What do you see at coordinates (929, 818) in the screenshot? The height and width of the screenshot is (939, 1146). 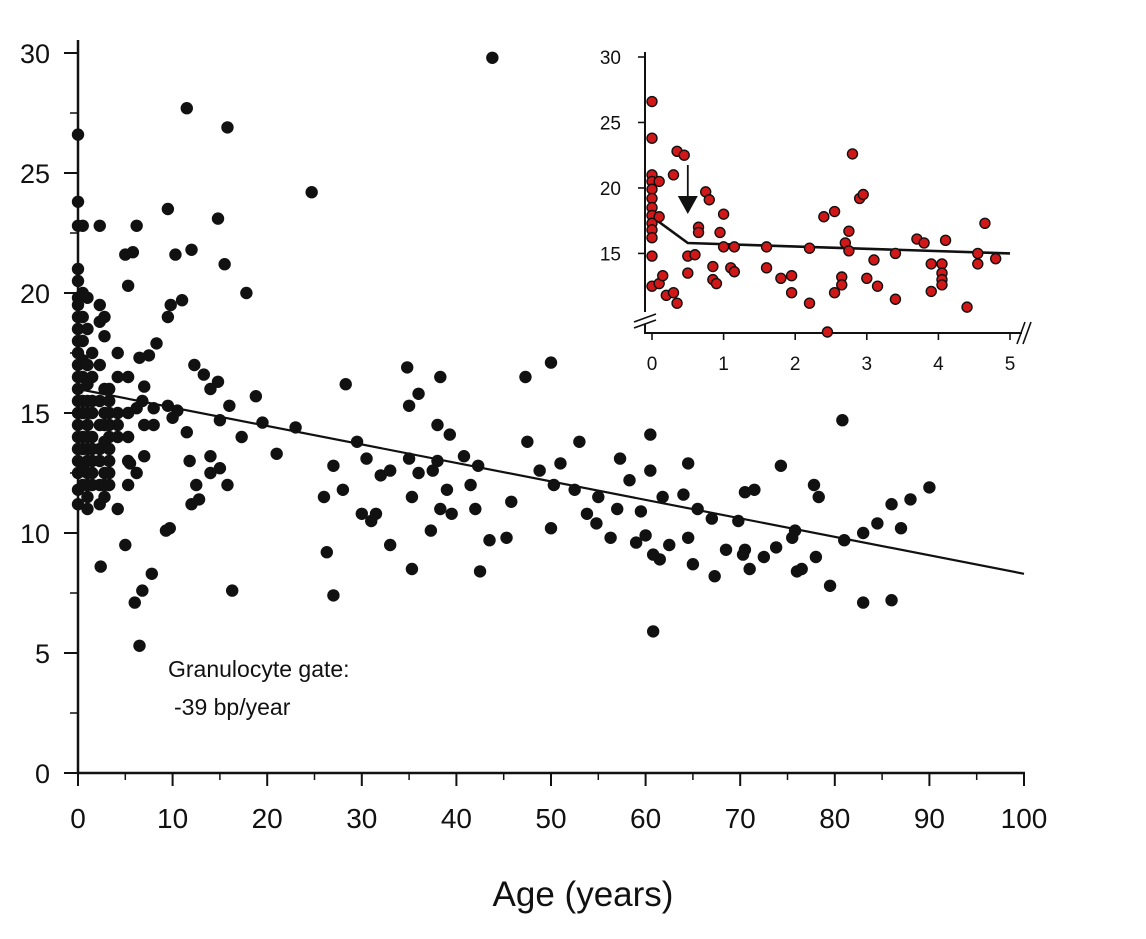 I see `x-tick-label: 90` at bounding box center [929, 818].